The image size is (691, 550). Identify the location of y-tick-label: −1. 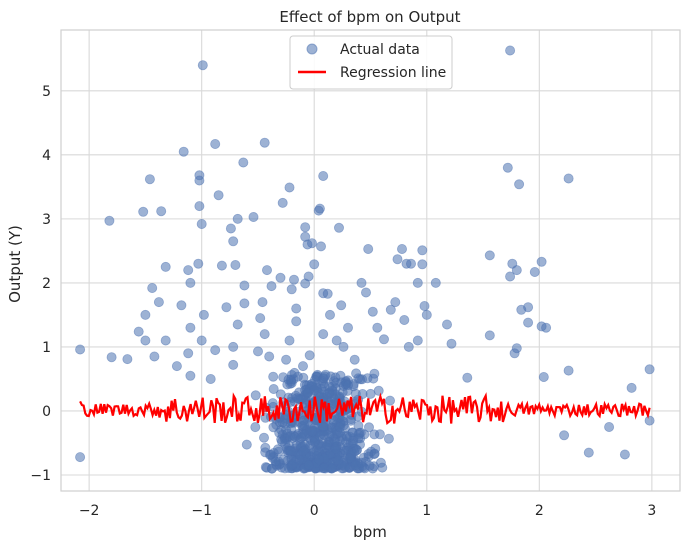
(40, 476).